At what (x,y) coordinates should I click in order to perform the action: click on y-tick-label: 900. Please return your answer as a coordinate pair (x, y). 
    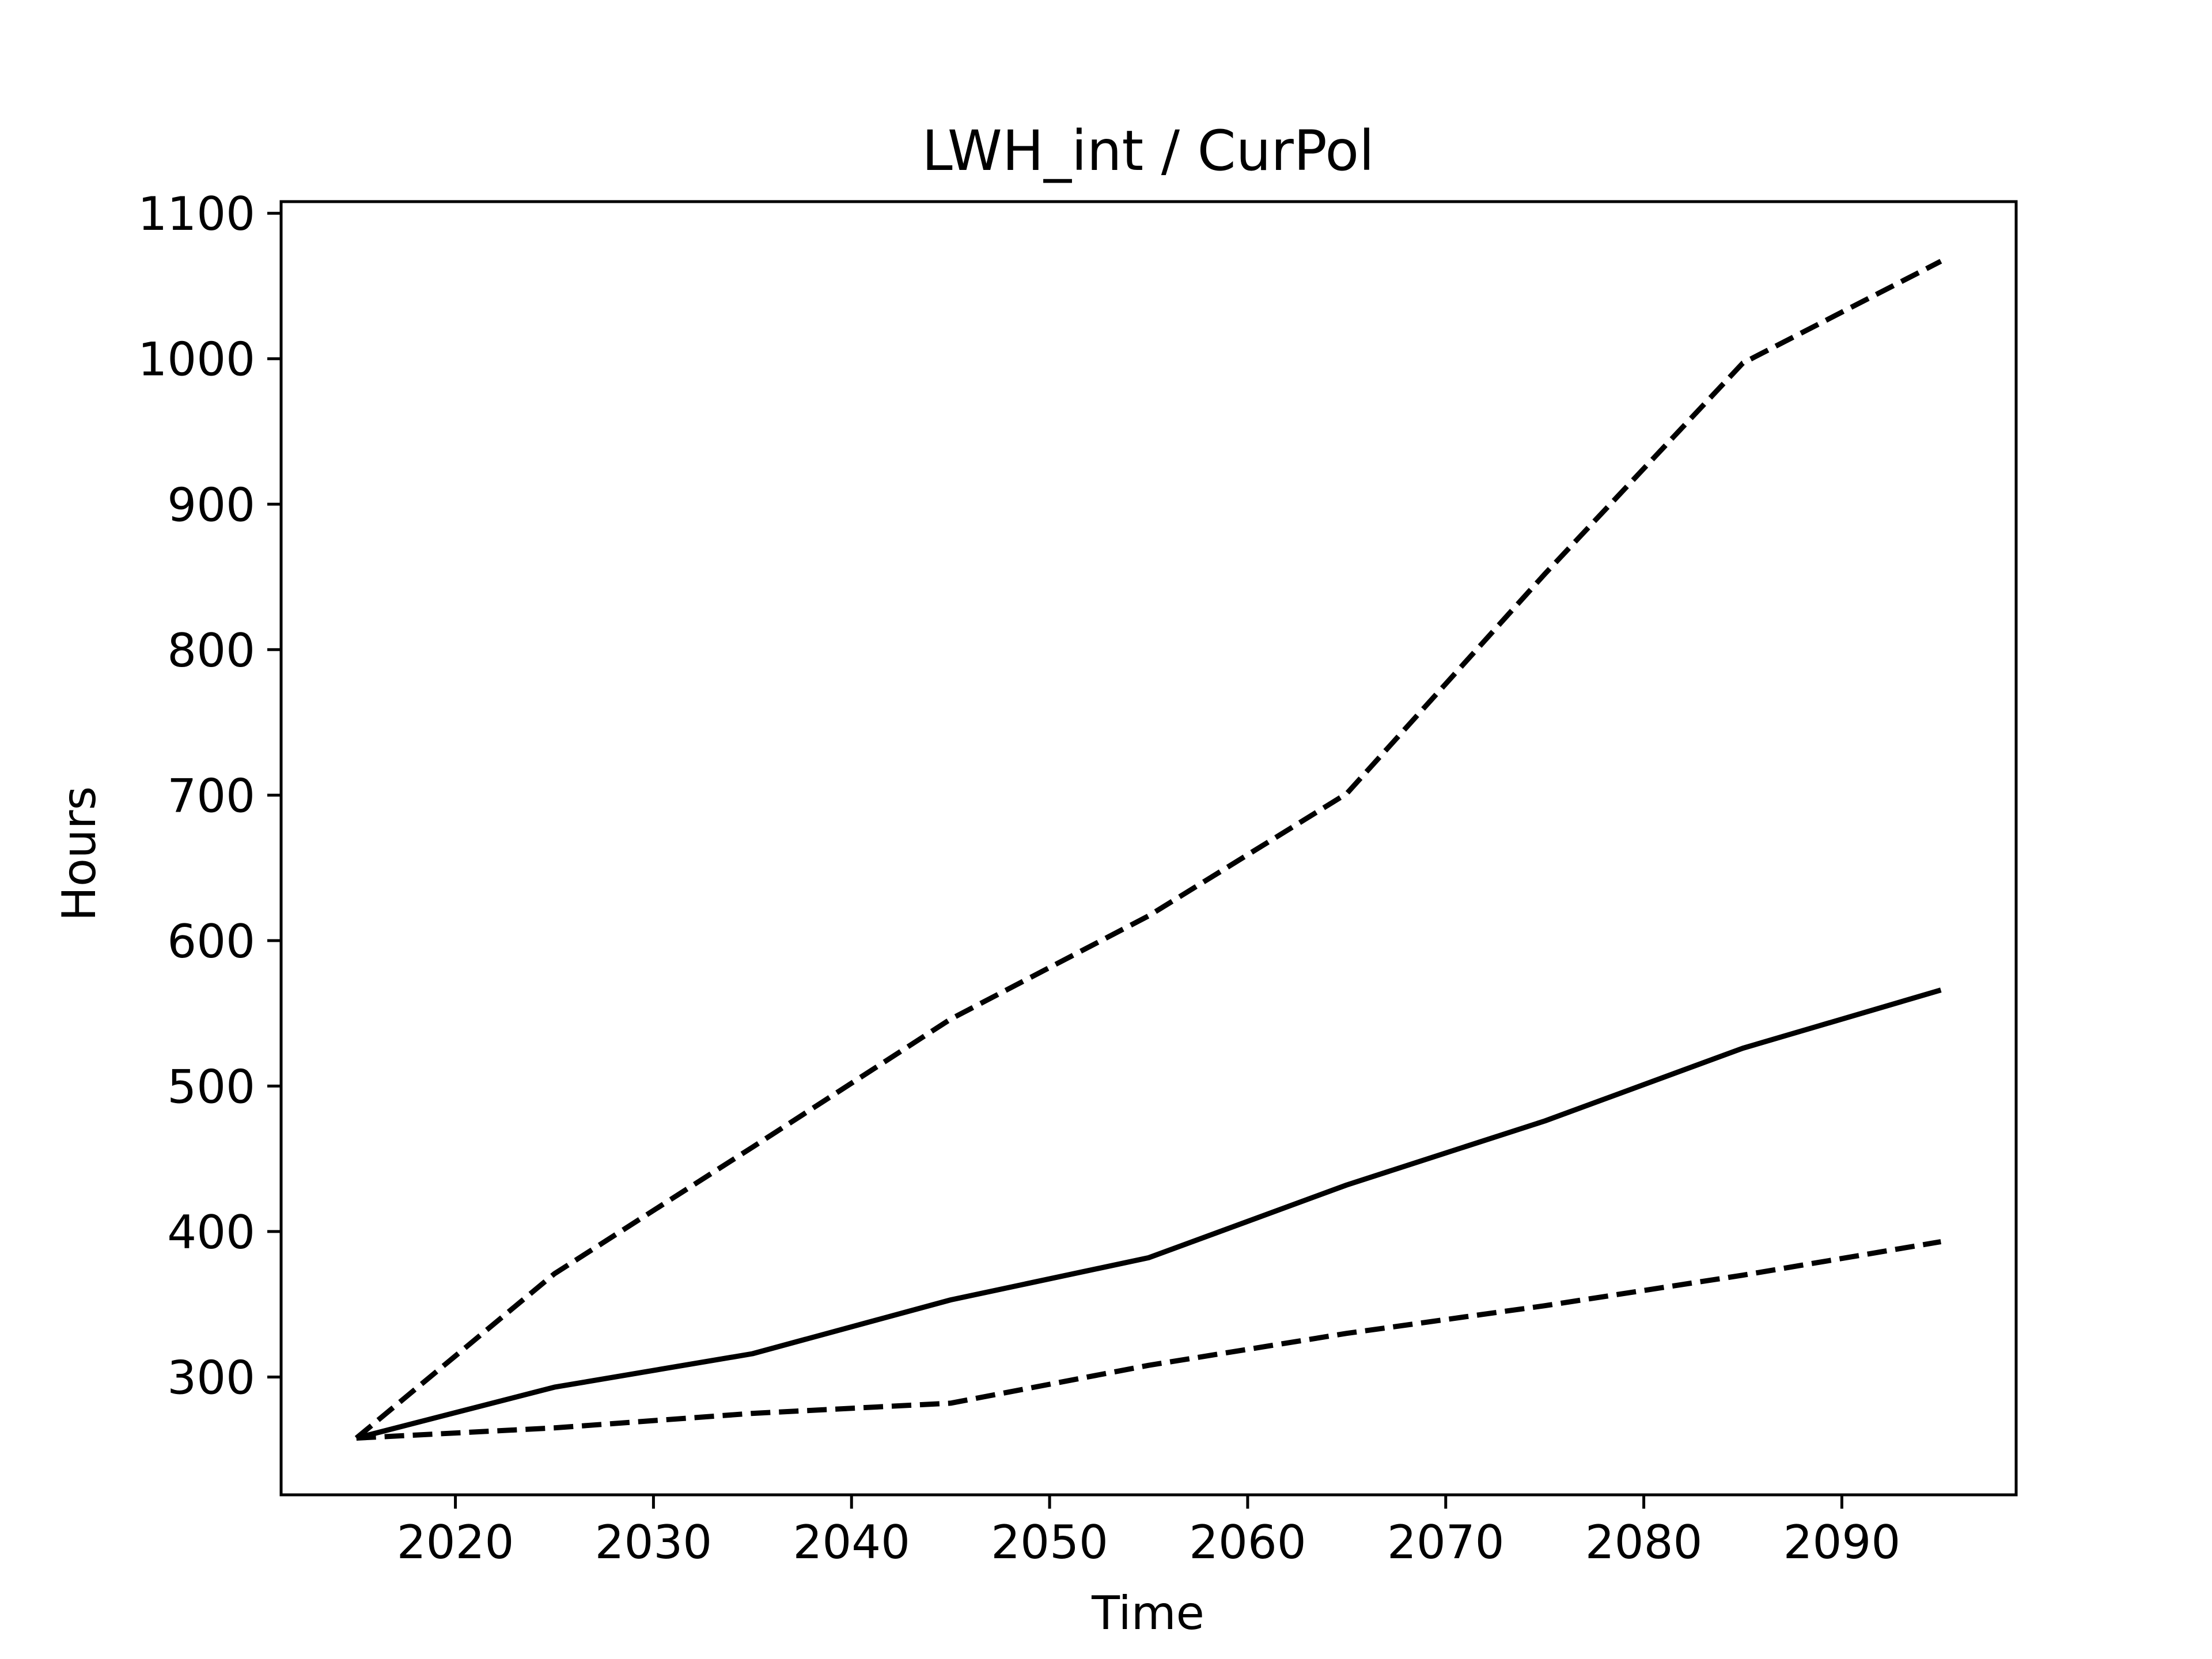
    Looking at the image, I should click on (211, 505).